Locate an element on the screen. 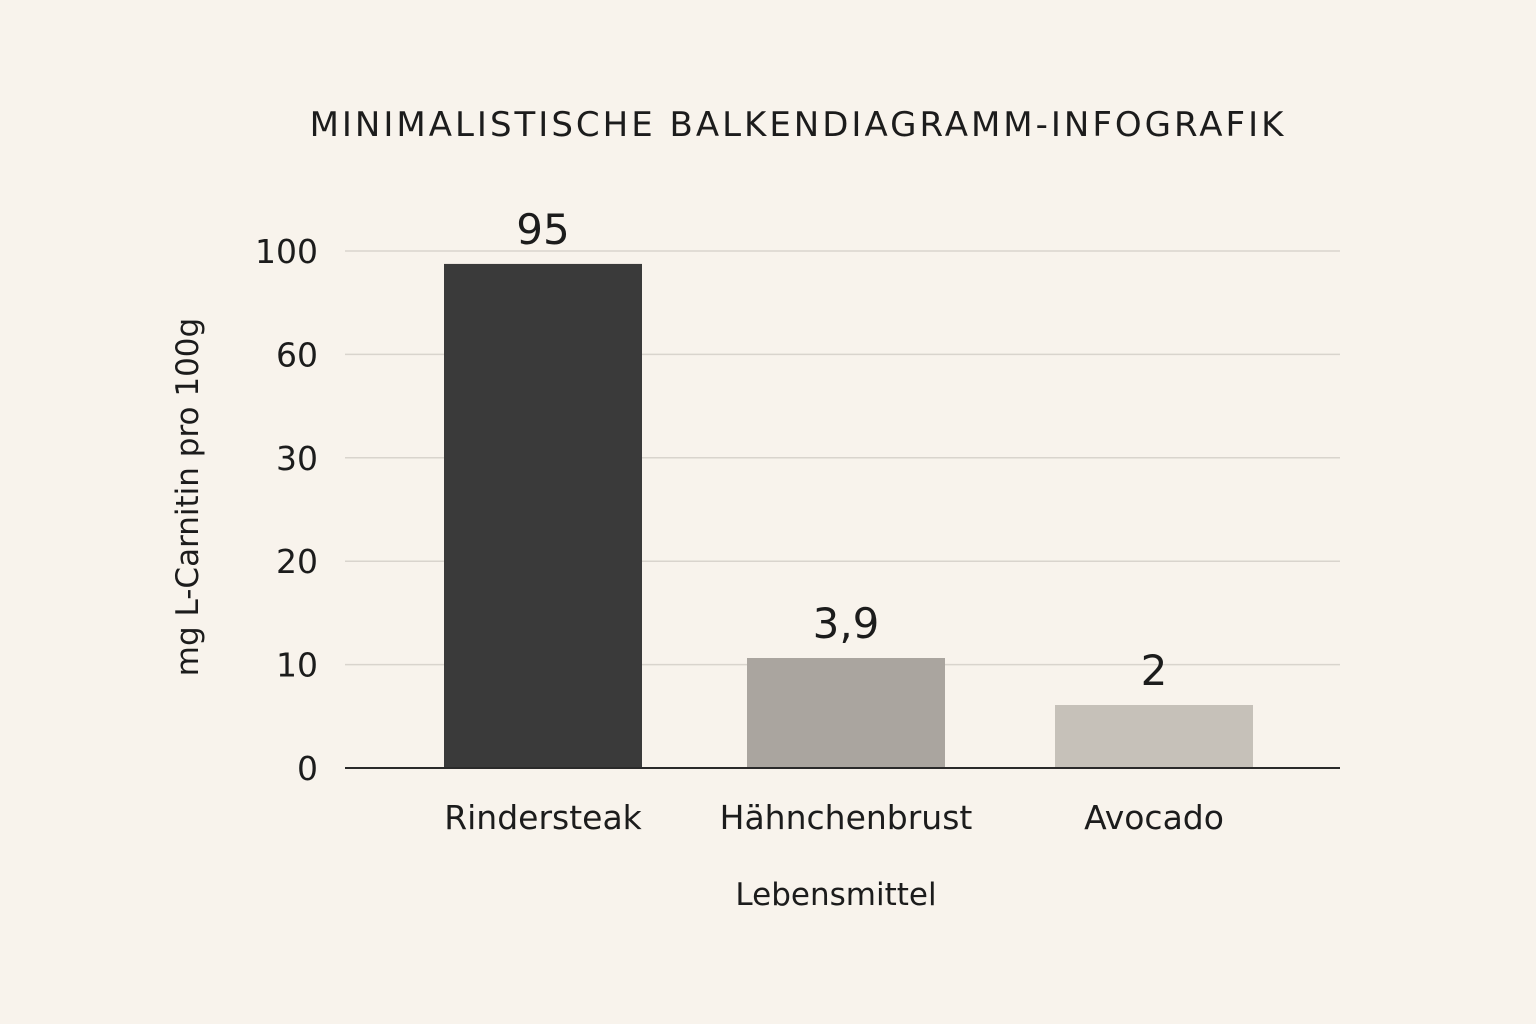 The width and height of the screenshot is (1536, 1024). y-tick-label: 30 is located at coordinates (297, 458).